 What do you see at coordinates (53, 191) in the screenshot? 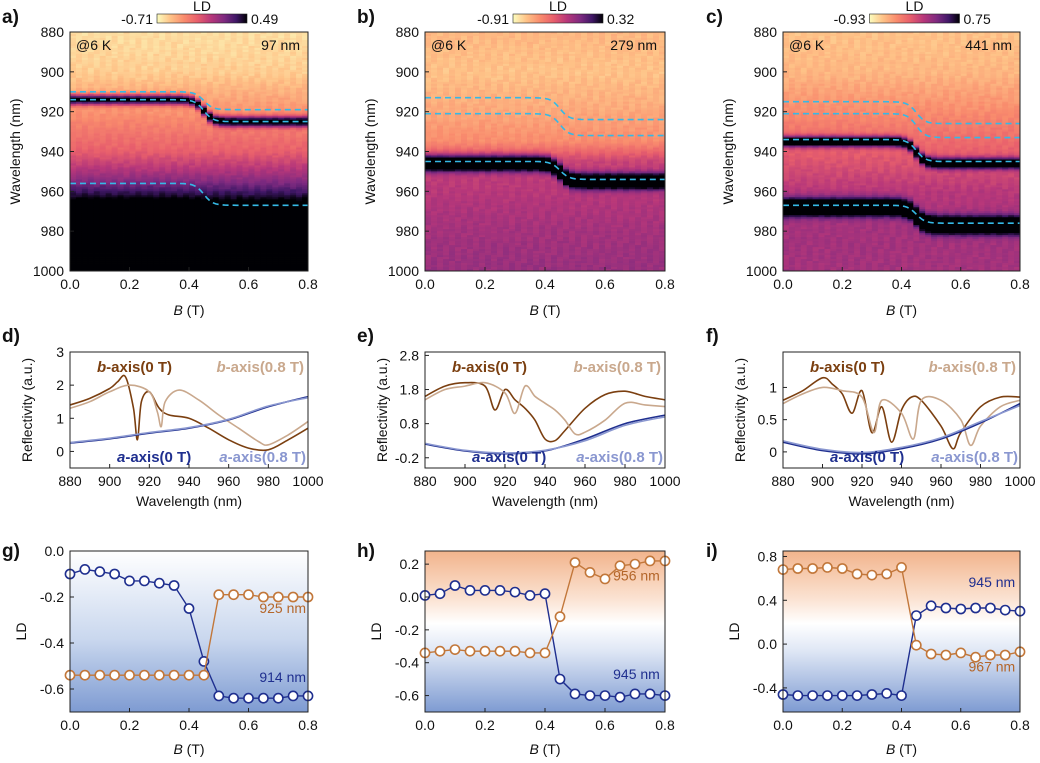
I see `y-tick-label: 960` at bounding box center [53, 191].